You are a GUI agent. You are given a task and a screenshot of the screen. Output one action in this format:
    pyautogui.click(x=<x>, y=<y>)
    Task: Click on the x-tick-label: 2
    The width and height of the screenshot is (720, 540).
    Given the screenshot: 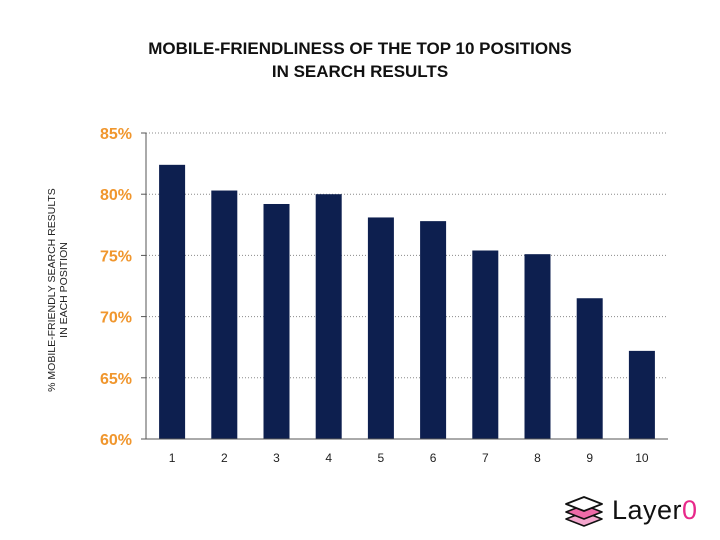 What is the action you would take?
    pyautogui.click(x=224, y=458)
    